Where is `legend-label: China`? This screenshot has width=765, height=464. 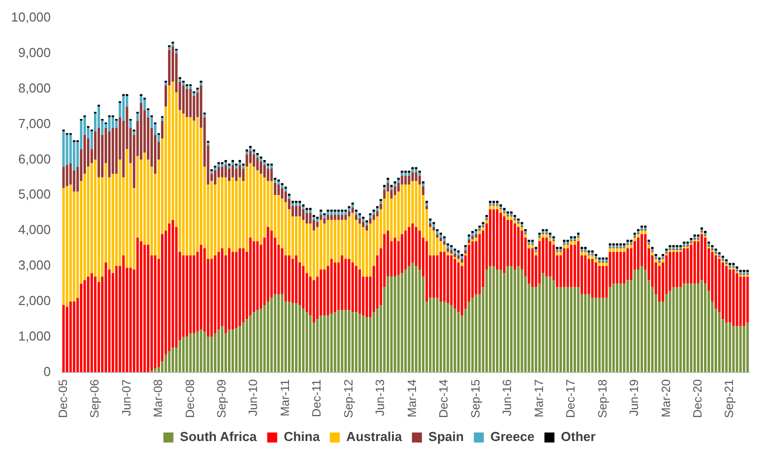 legend-label: China is located at coordinates (302, 436).